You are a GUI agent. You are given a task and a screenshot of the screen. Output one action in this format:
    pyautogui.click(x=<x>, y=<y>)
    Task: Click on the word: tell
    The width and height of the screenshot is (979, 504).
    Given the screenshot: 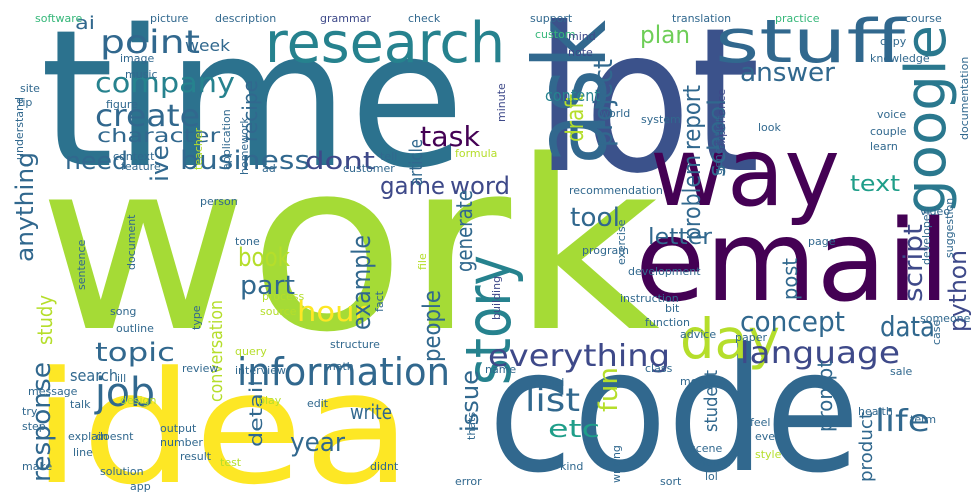 What is the action you would take?
    pyautogui.click(x=388, y=156)
    